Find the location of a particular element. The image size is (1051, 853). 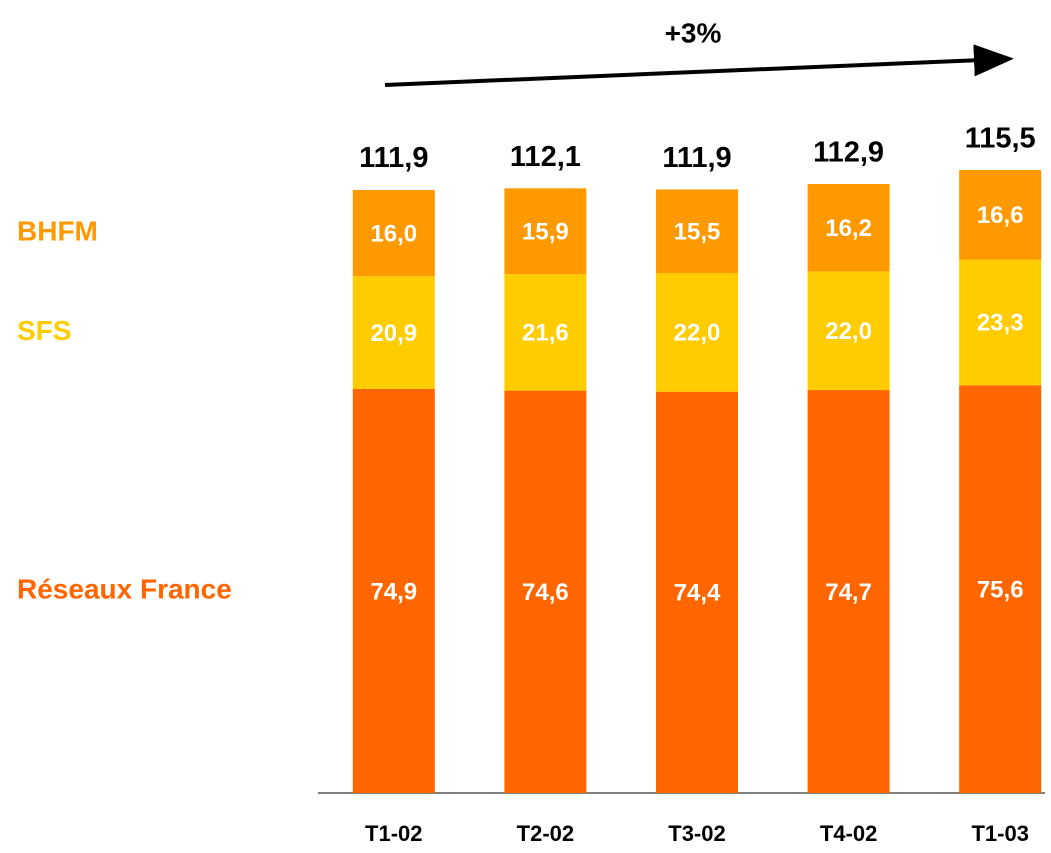

segment-label: 75,6 is located at coordinates (1000, 589).